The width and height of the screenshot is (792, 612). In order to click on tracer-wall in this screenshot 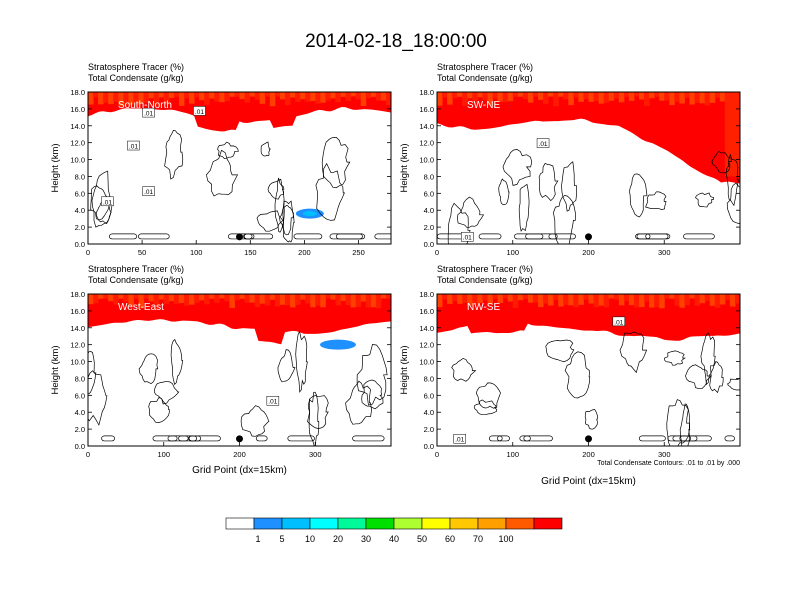, I will do `click(732, 134)`.